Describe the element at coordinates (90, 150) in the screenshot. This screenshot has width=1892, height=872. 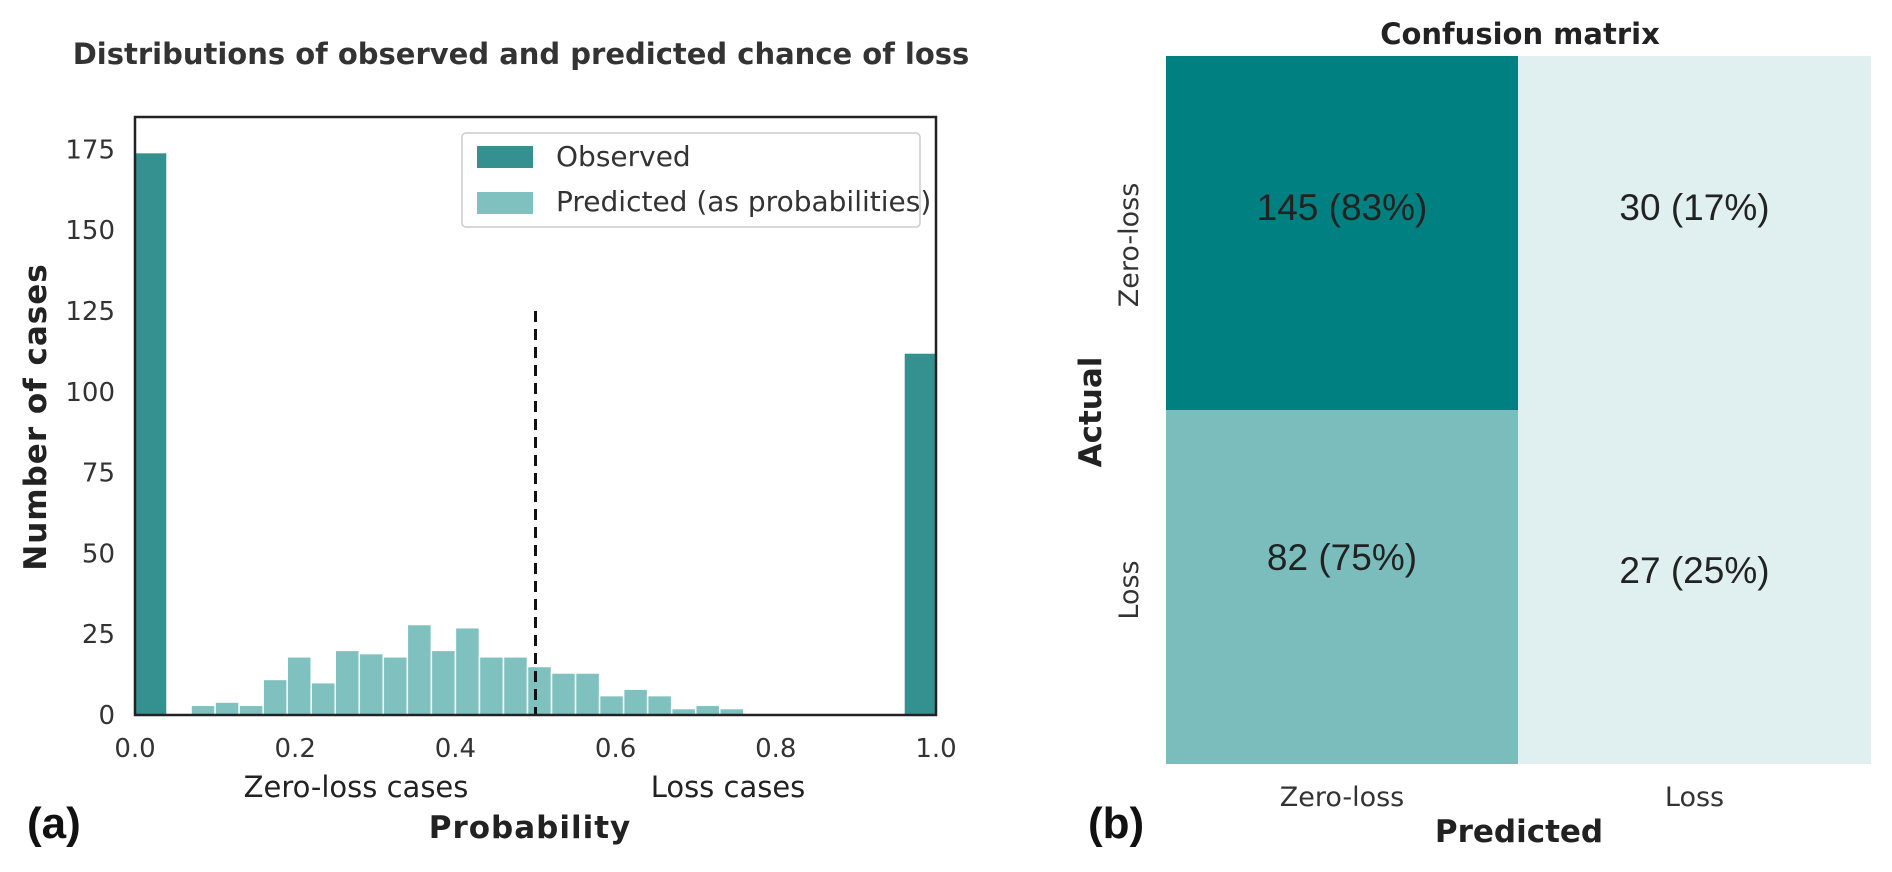
I see `y-tick-label-7: 175` at that location.